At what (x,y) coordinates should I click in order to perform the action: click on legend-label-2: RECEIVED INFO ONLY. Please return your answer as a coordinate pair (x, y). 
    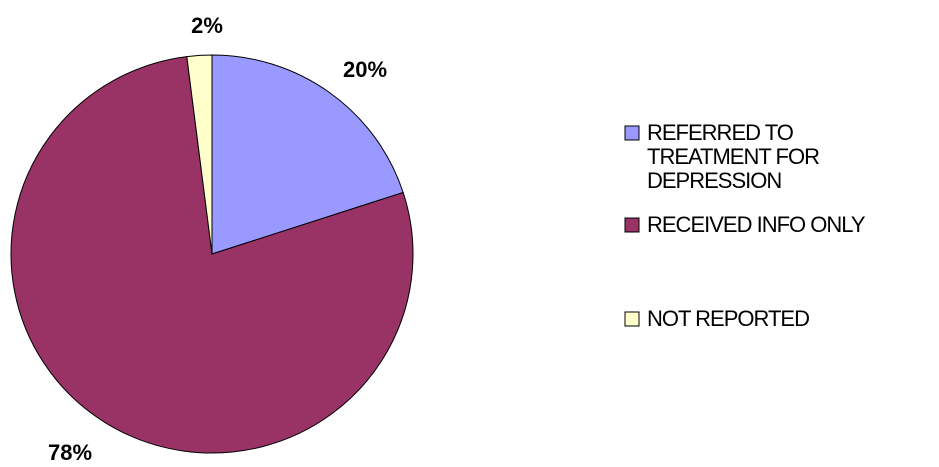
    Looking at the image, I should click on (756, 224).